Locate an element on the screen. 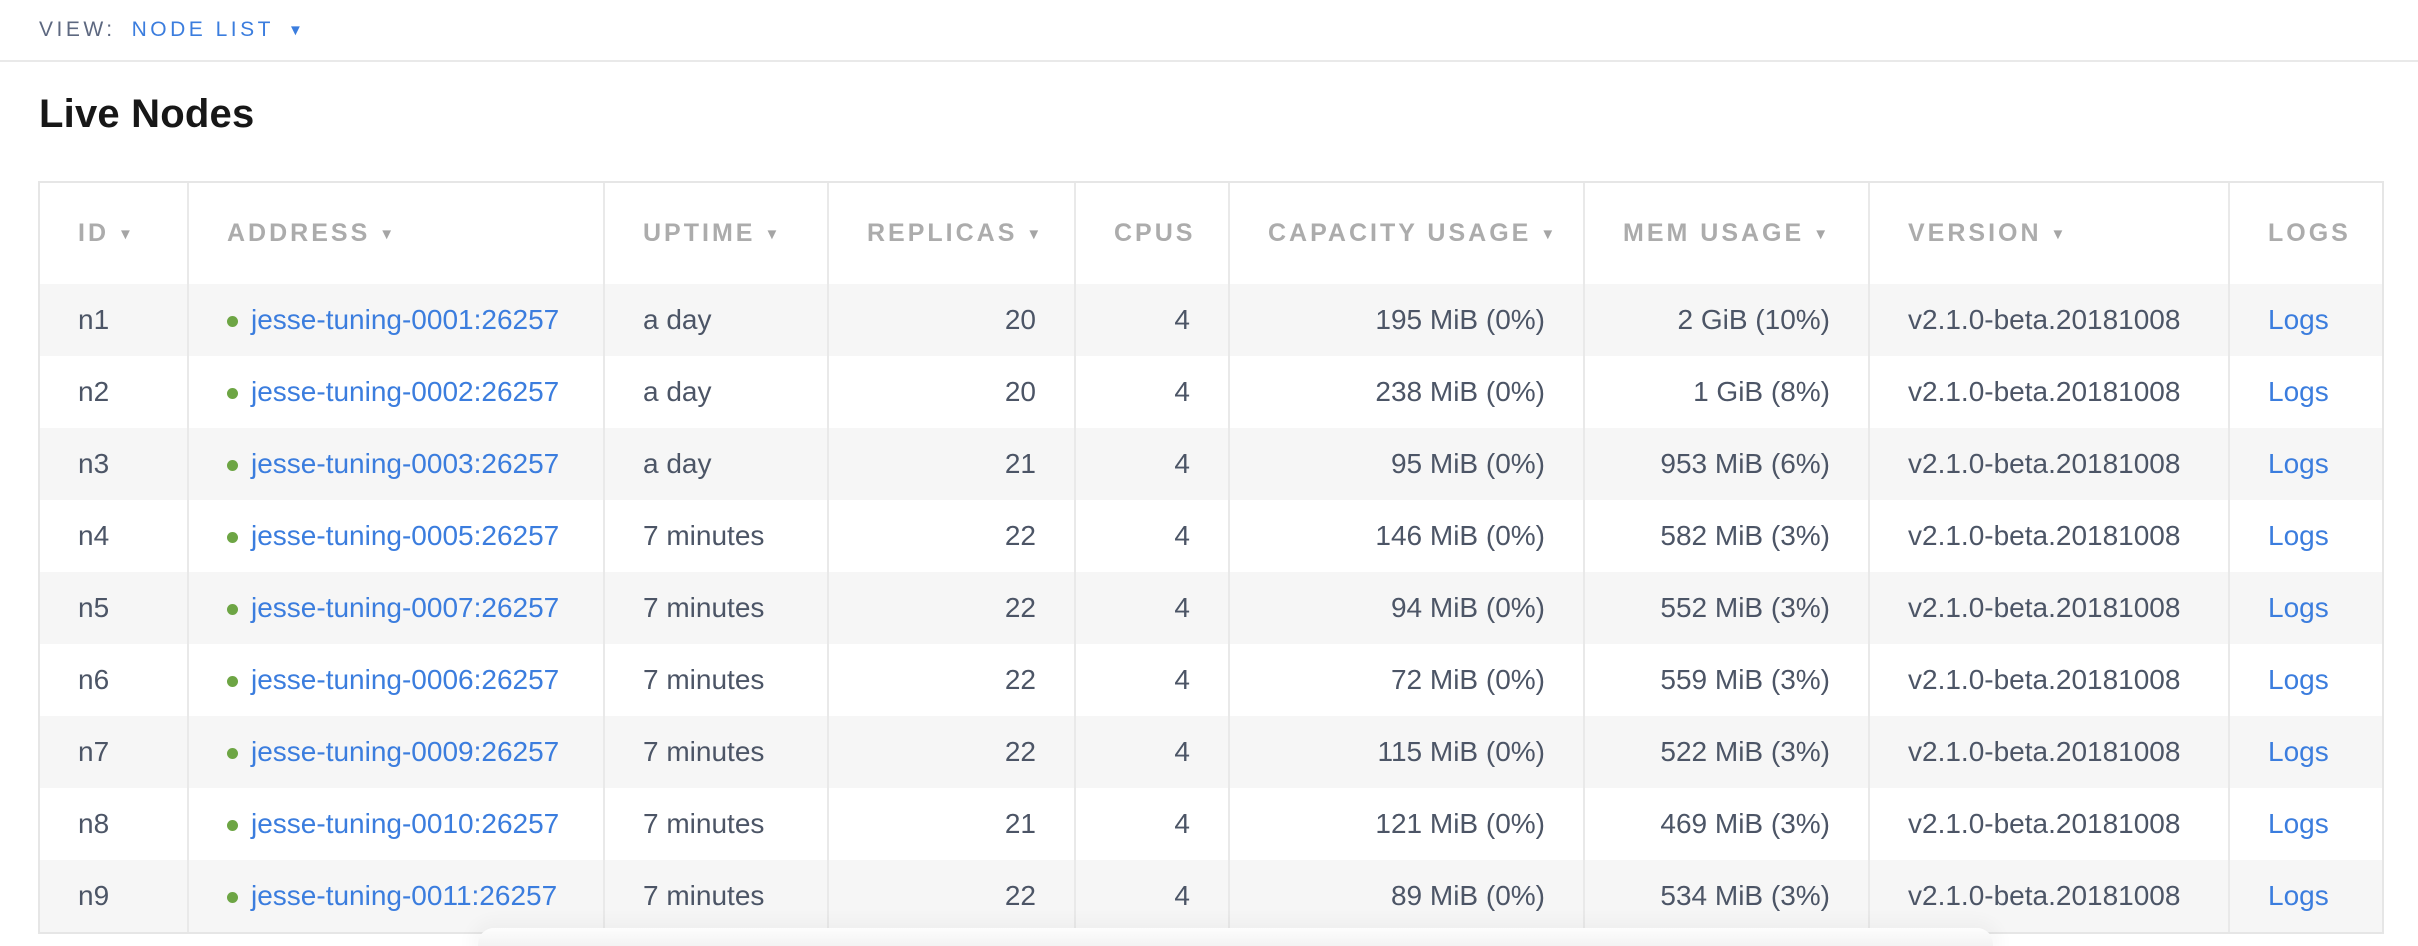 This screenshot has width=2418, height=946. cell-capacity-usage: 146 MiB (0%) is located at coordinates (1405, 536).